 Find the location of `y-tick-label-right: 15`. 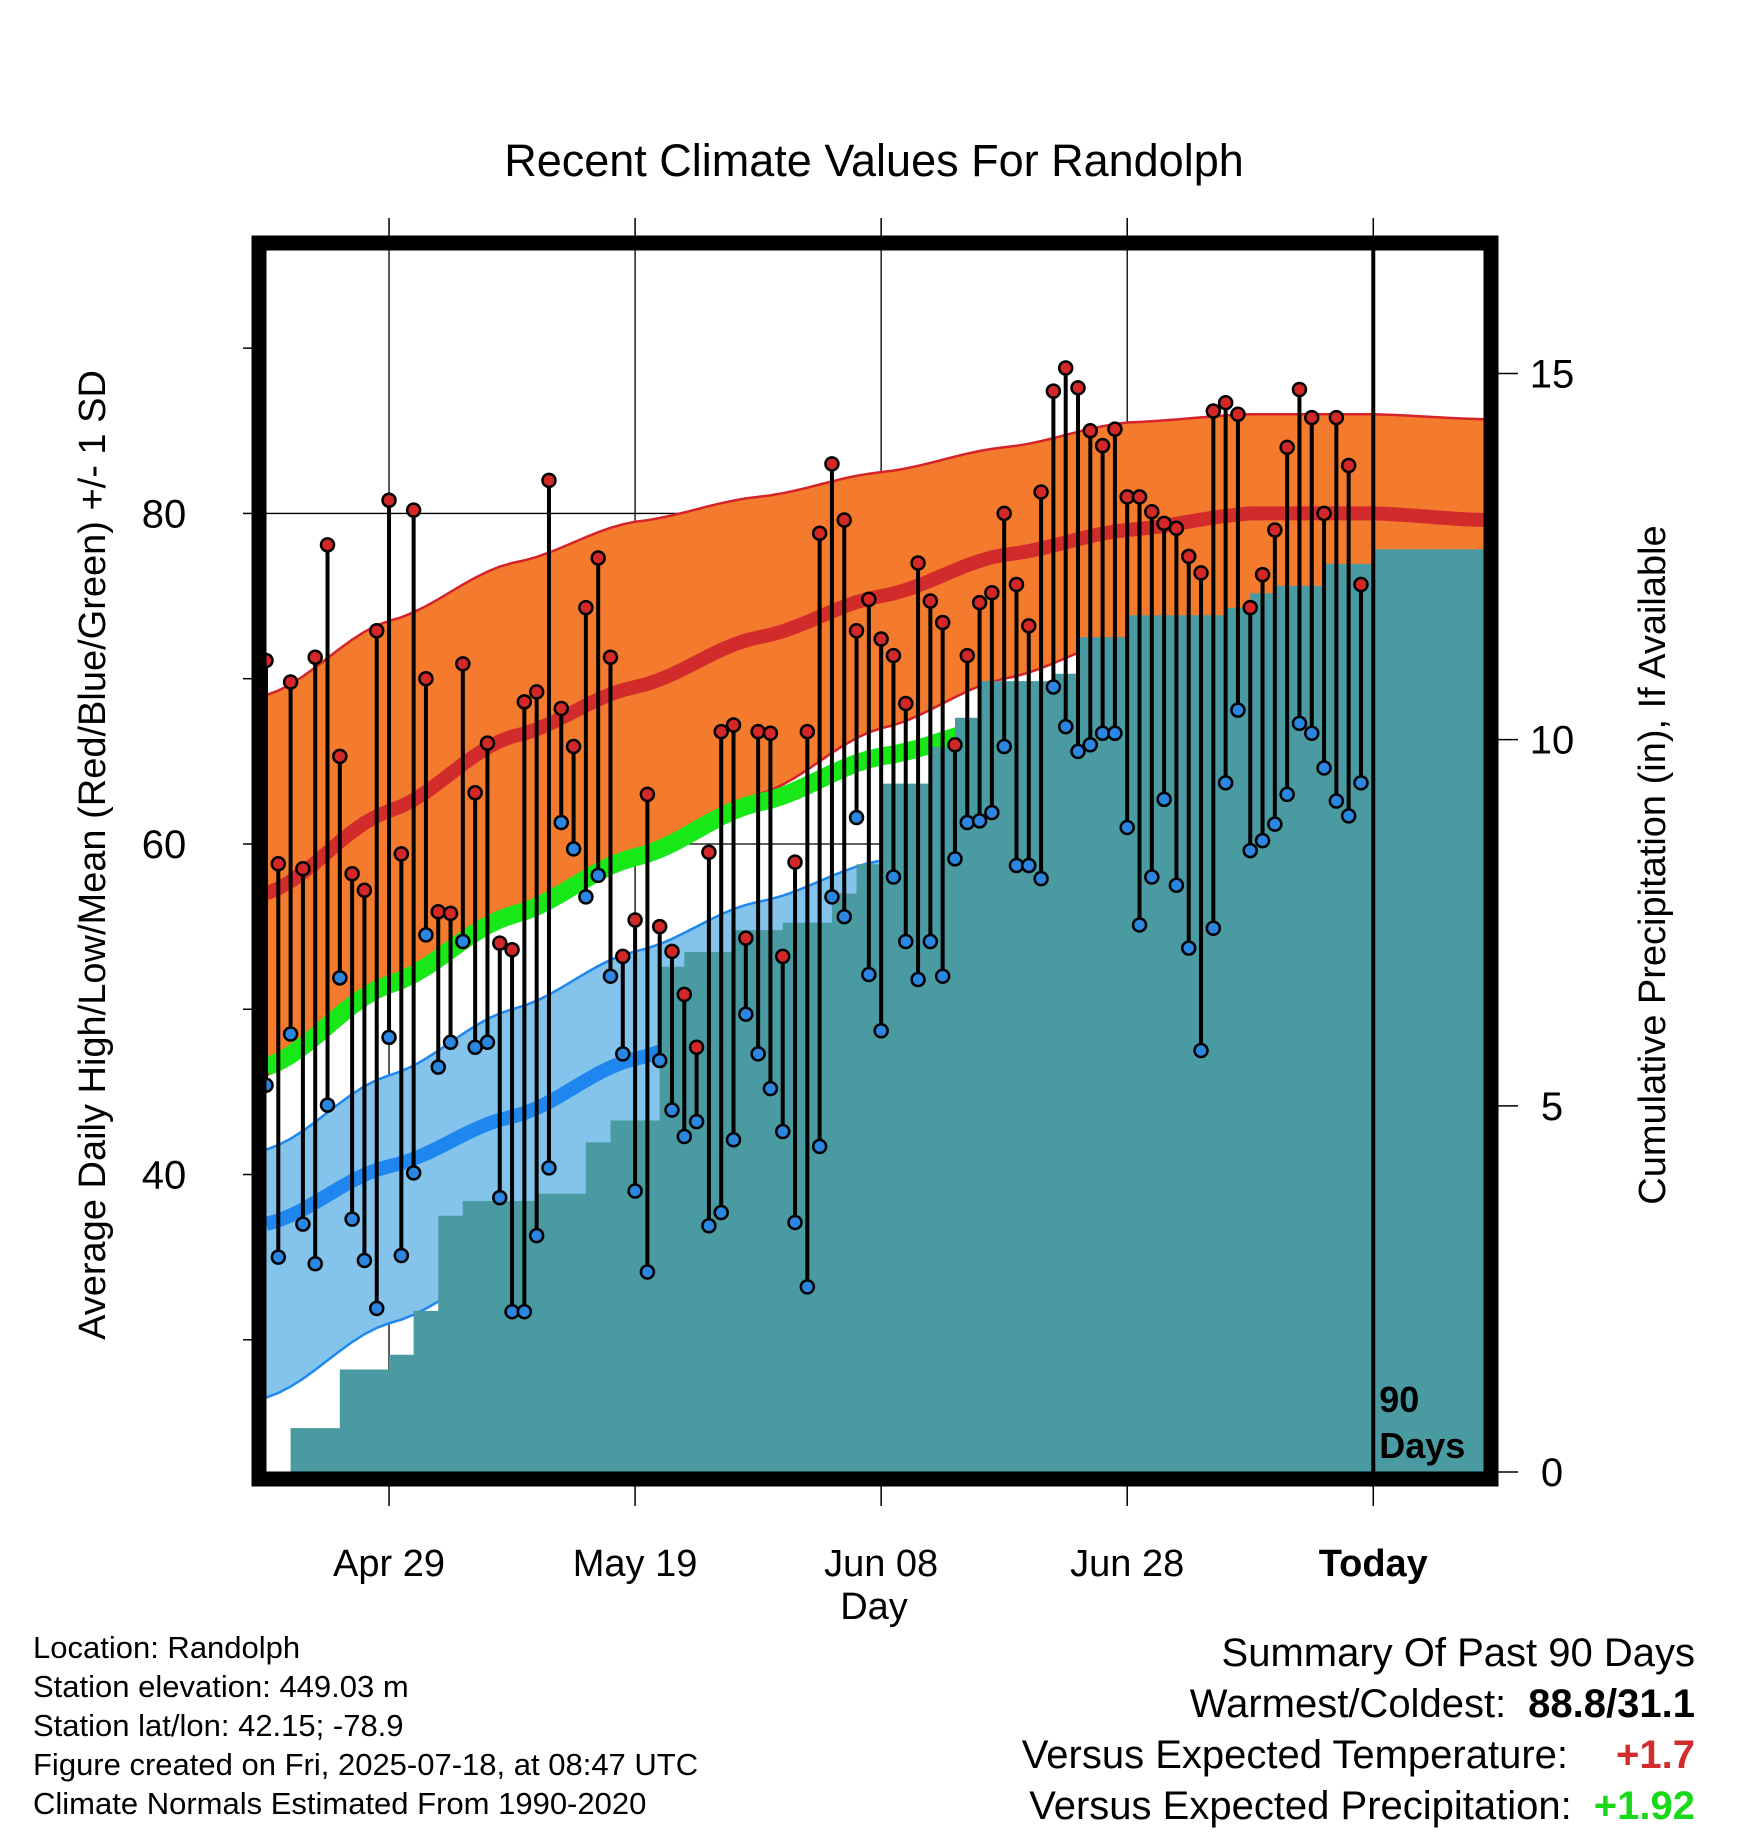

y-tick-label-right: 15 is located at coordinates (1552, 374).